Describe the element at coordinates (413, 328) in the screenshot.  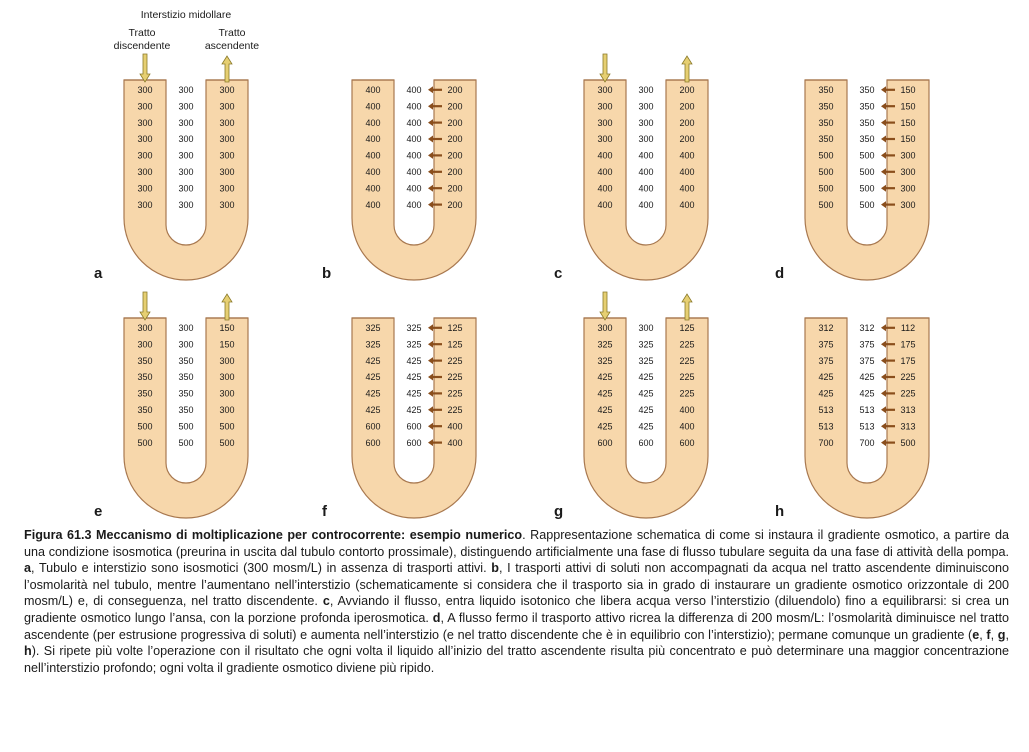
I see `interstitium-value: 325` at that location.